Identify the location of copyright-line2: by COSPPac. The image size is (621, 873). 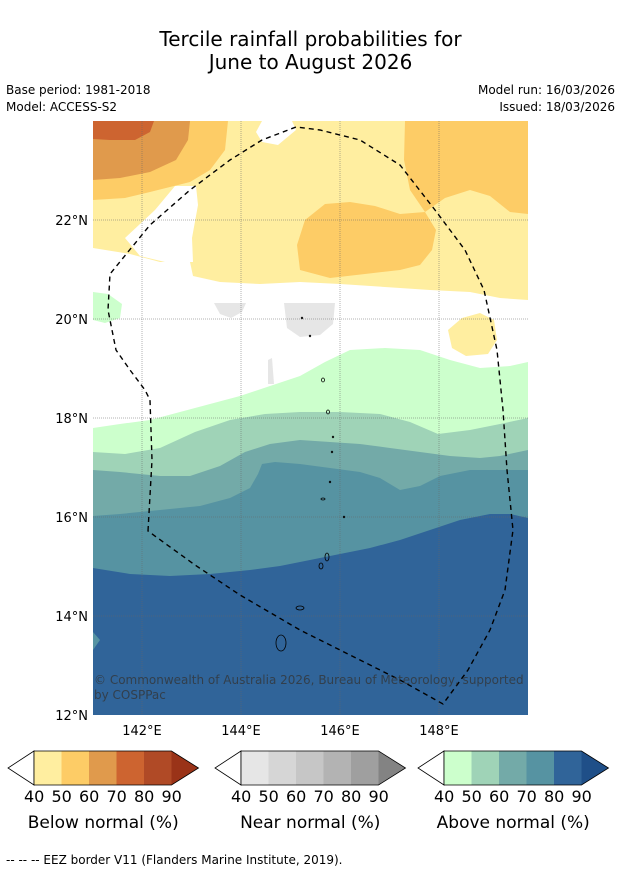
(130, 695).